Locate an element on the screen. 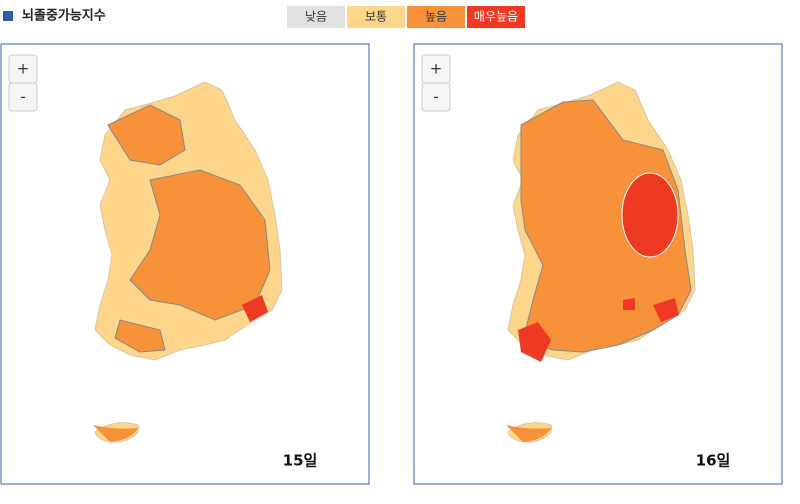 The height and width of the screenshot is (504, 800). legend-label: 높음 is located at coordinates (436, 17).